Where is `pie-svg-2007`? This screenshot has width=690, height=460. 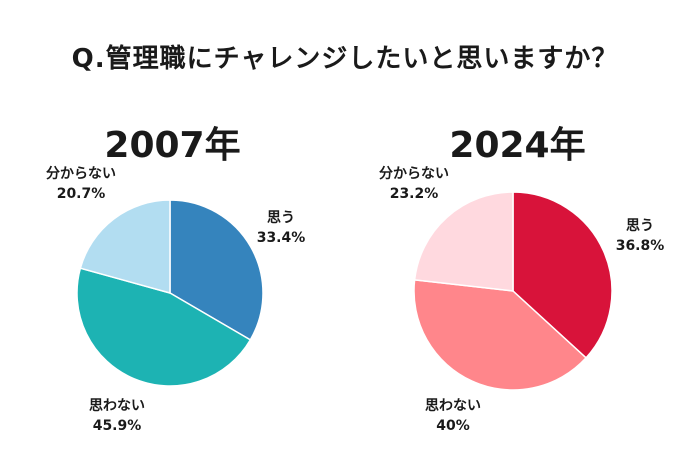
pie-svg-2007 is located at coordinates (170, 293).